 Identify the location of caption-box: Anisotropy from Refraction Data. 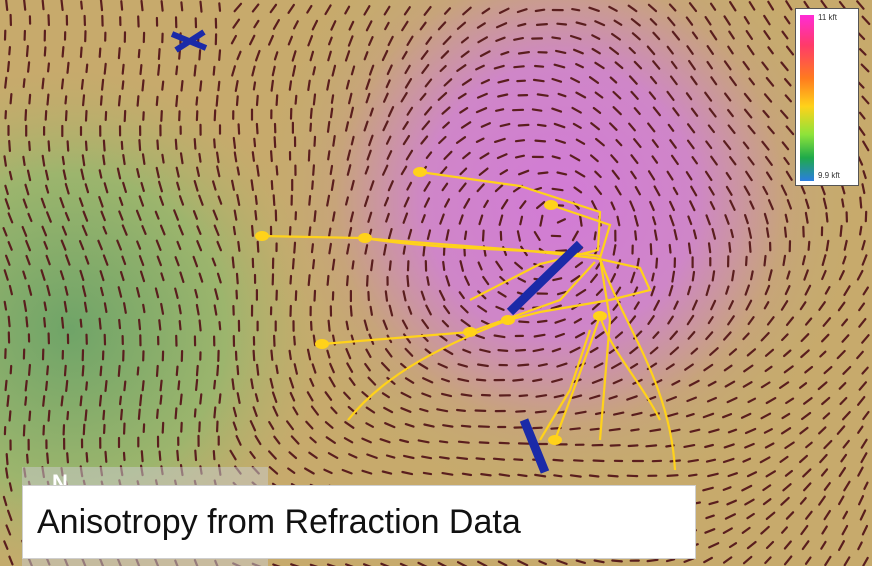
(359, 522).